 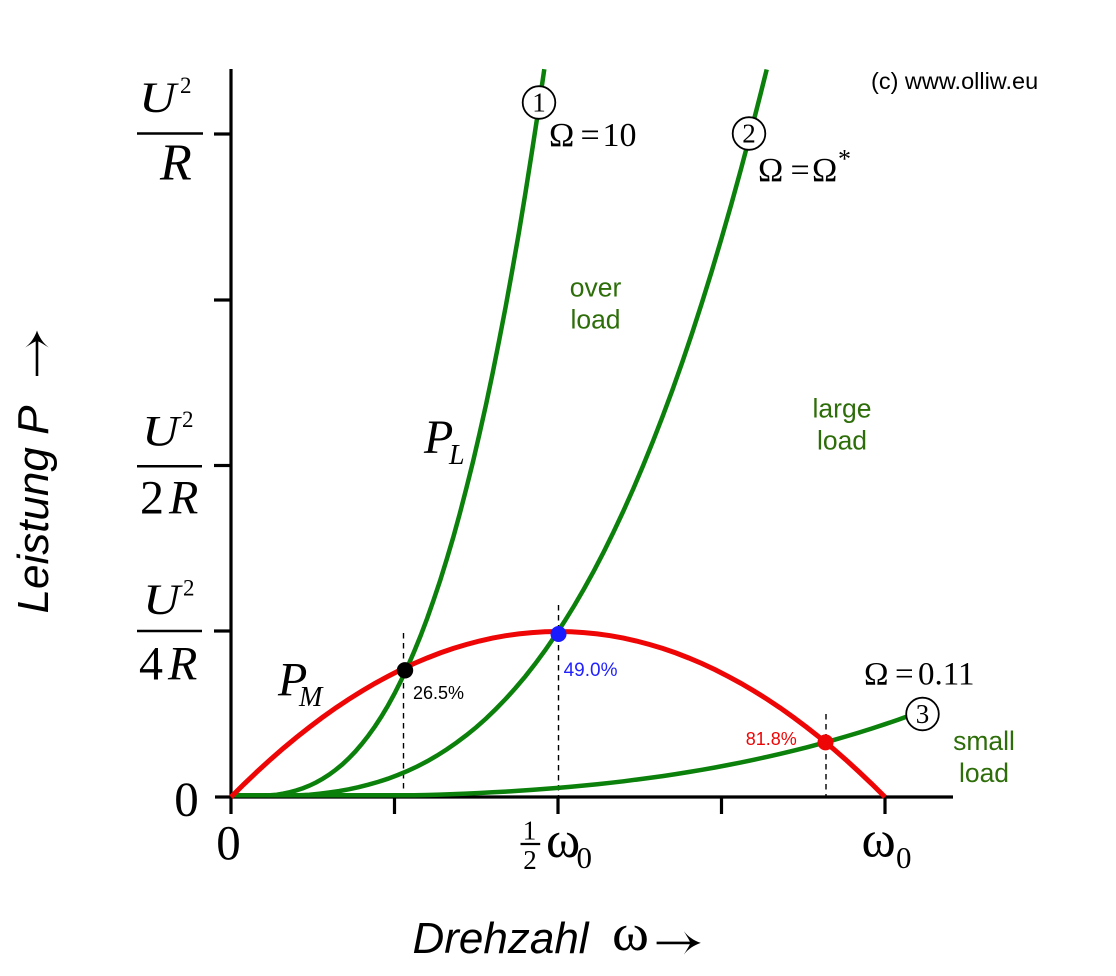 What do you see at coordinates (438, 693) in the screenshot?
I see `svg-text: 26.5%` at bounding box center [438, 693].